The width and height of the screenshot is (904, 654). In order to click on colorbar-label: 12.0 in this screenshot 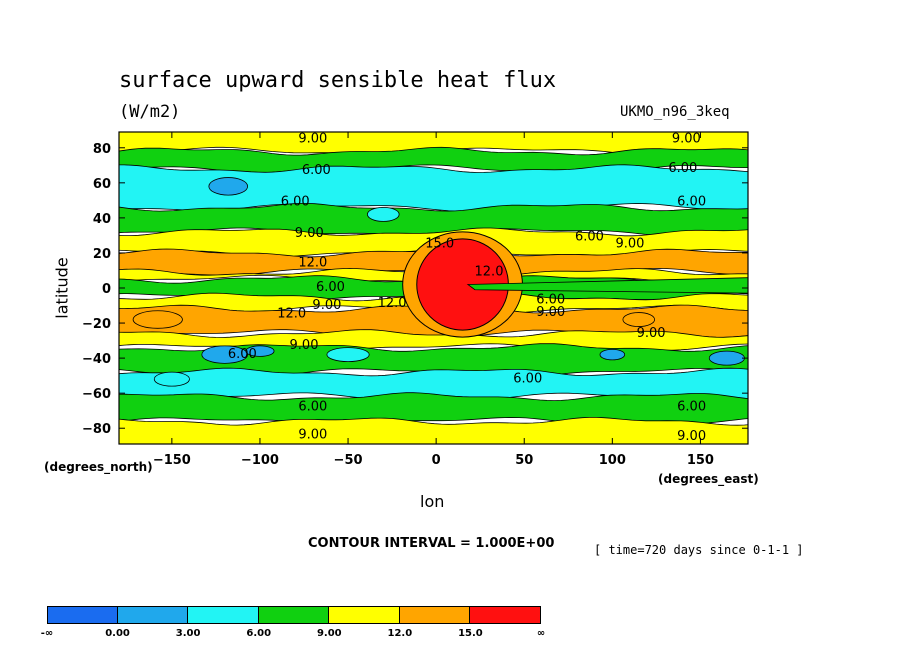, I will do `click(400, 633)`.